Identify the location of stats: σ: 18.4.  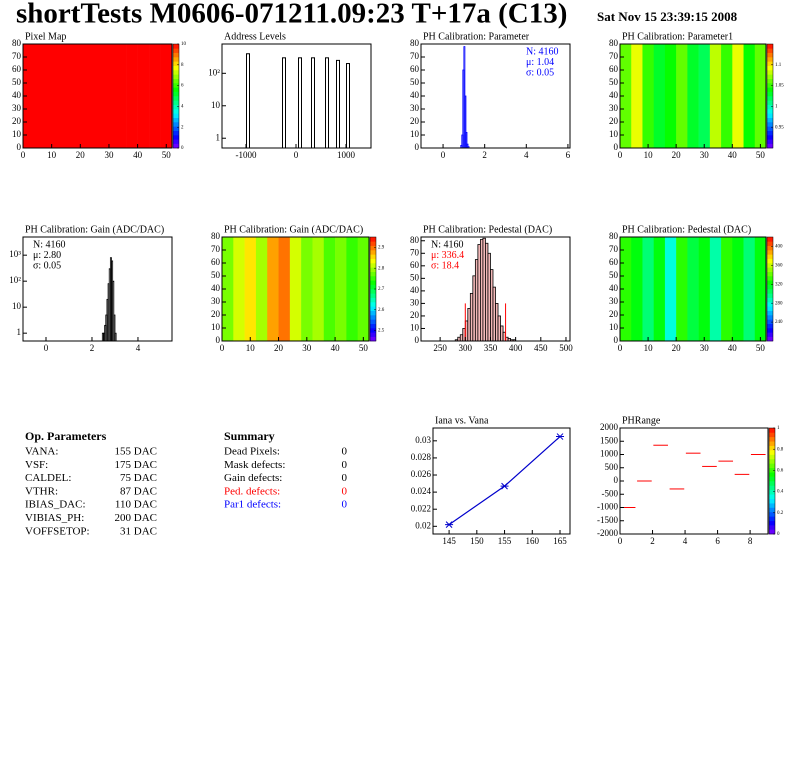
(445, 265).